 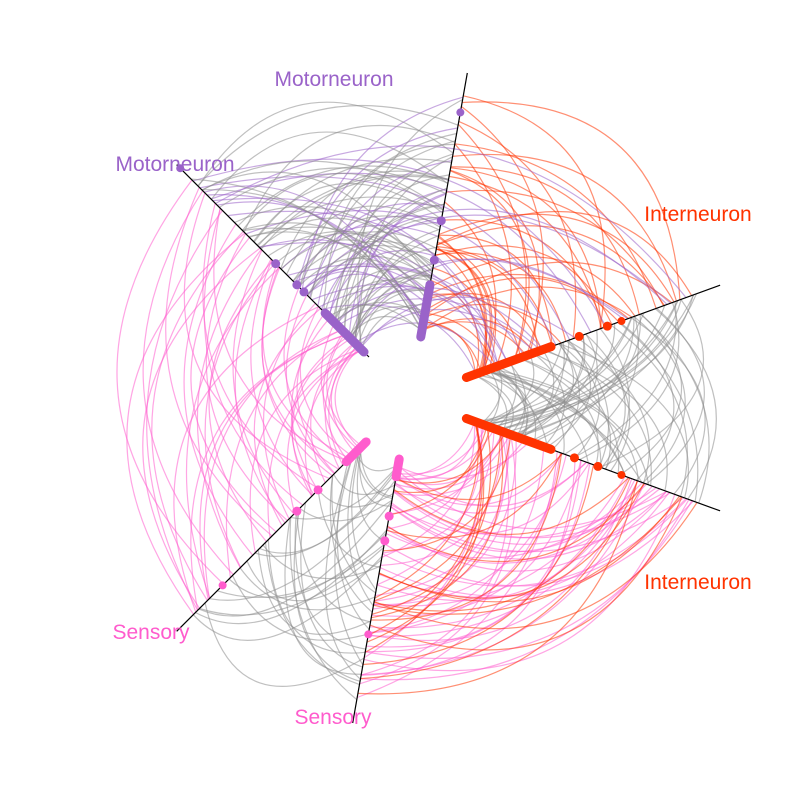 I want to click on axis-line-sens_a, so click(x=273, y=535).